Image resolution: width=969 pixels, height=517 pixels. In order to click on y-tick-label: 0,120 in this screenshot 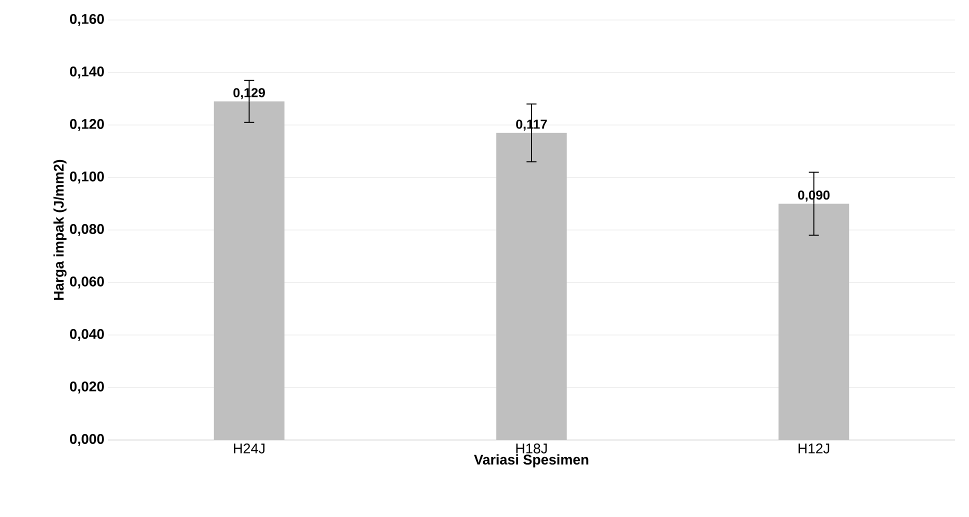, I will do `click(87, 125)`.